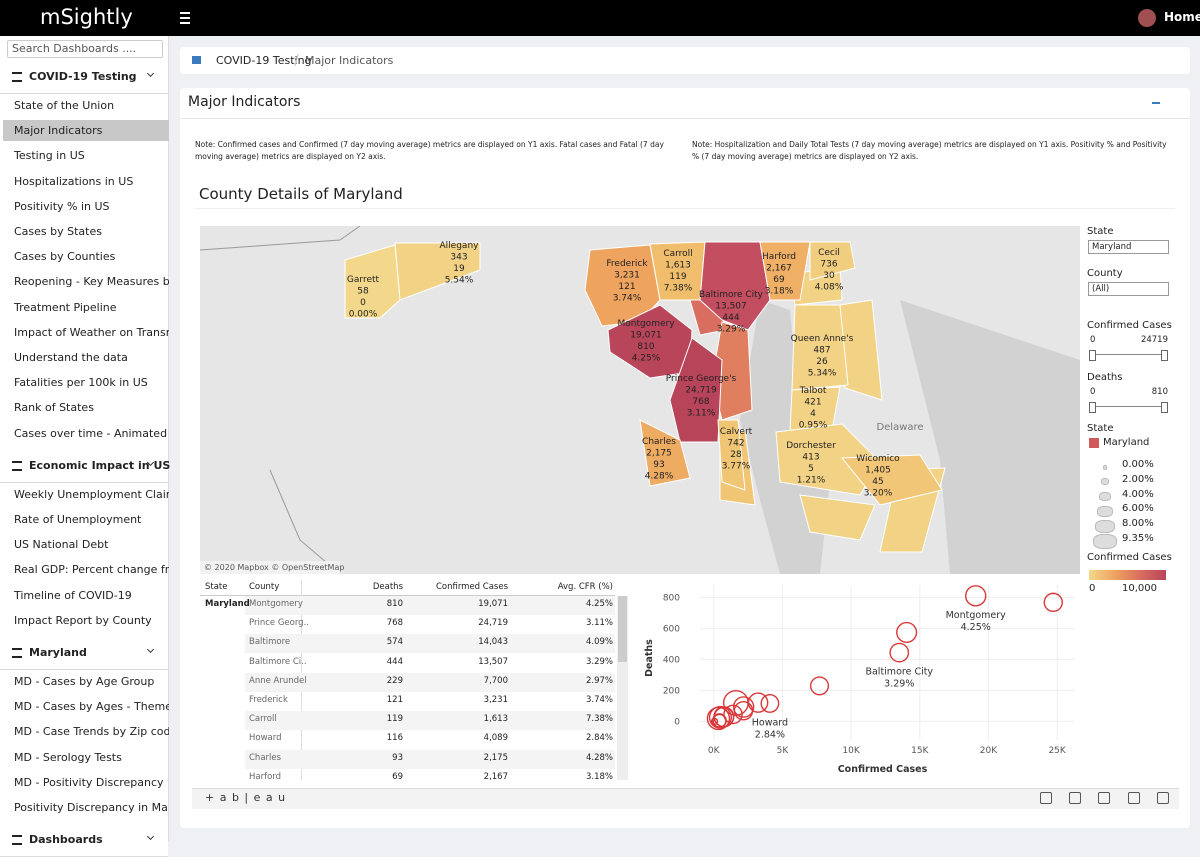 This screenshot has width=1200, height=857. What do you see at coordinates (658, 465) in the screenshot?
I see `county-label: 93` at bounding box center [658, 465].